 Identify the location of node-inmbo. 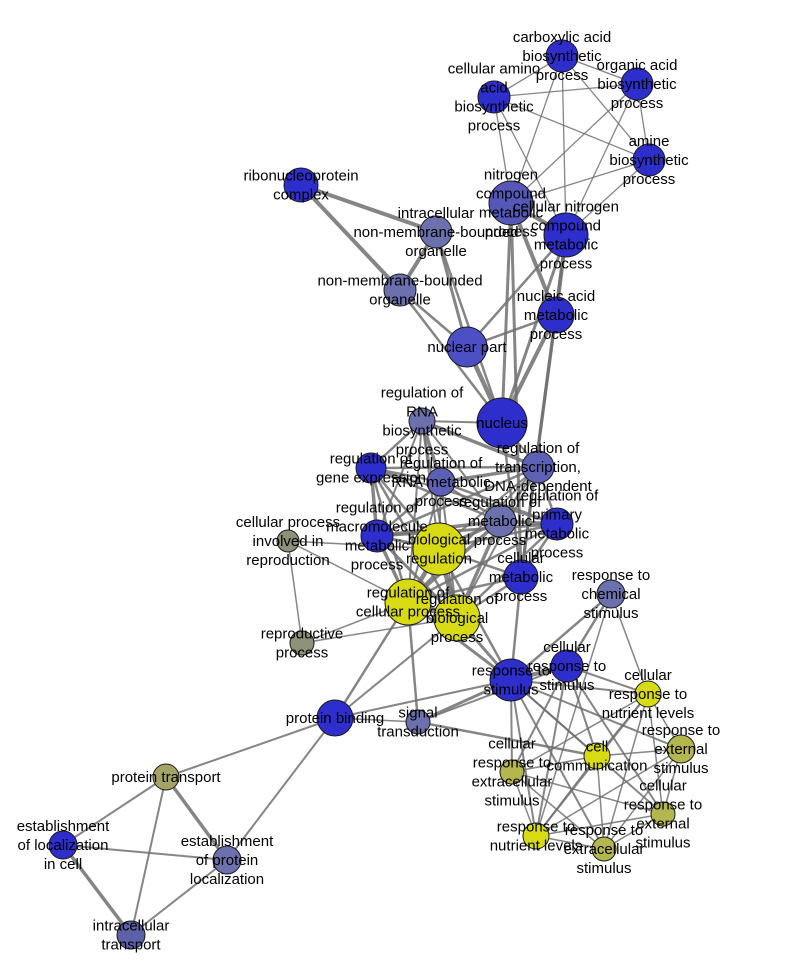
(436, 232).